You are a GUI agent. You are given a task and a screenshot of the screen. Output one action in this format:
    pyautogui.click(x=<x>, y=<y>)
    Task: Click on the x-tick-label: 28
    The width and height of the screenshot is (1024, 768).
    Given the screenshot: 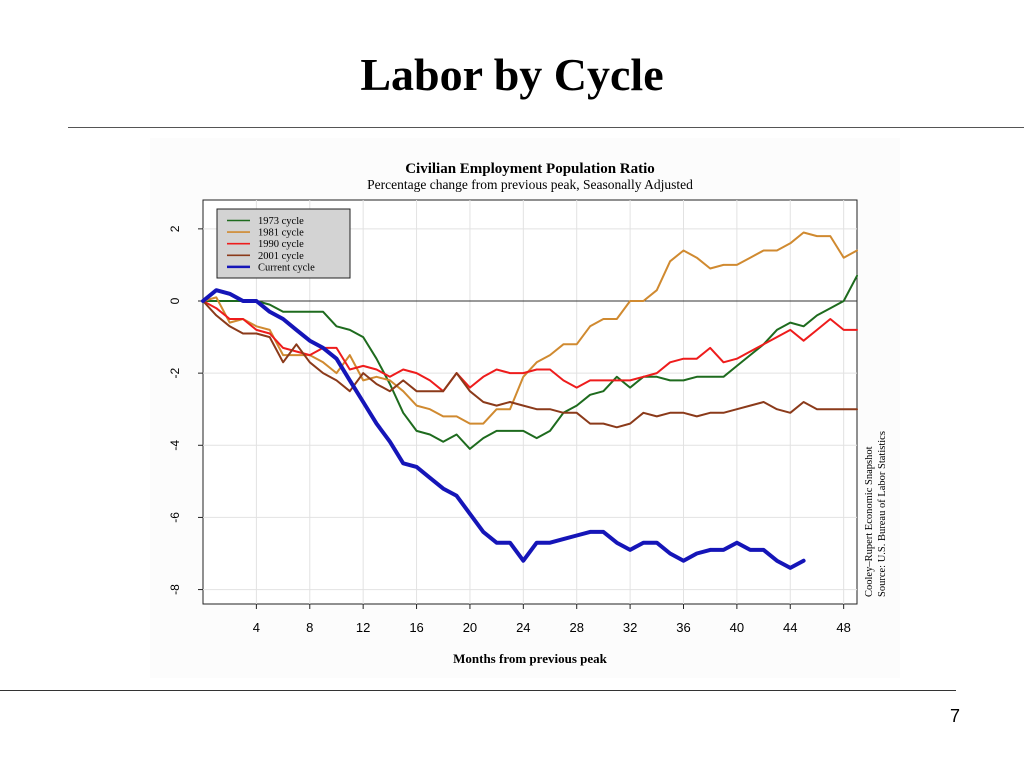 What is the action you would take?
    pyautogui.click(x=576, y=627)
    